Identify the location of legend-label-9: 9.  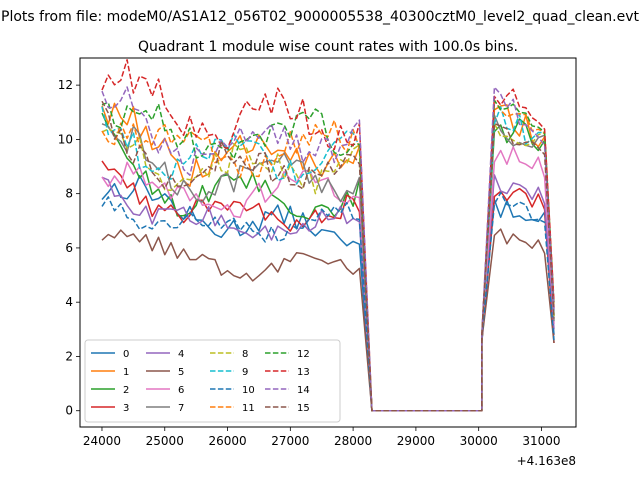
(245, 372).